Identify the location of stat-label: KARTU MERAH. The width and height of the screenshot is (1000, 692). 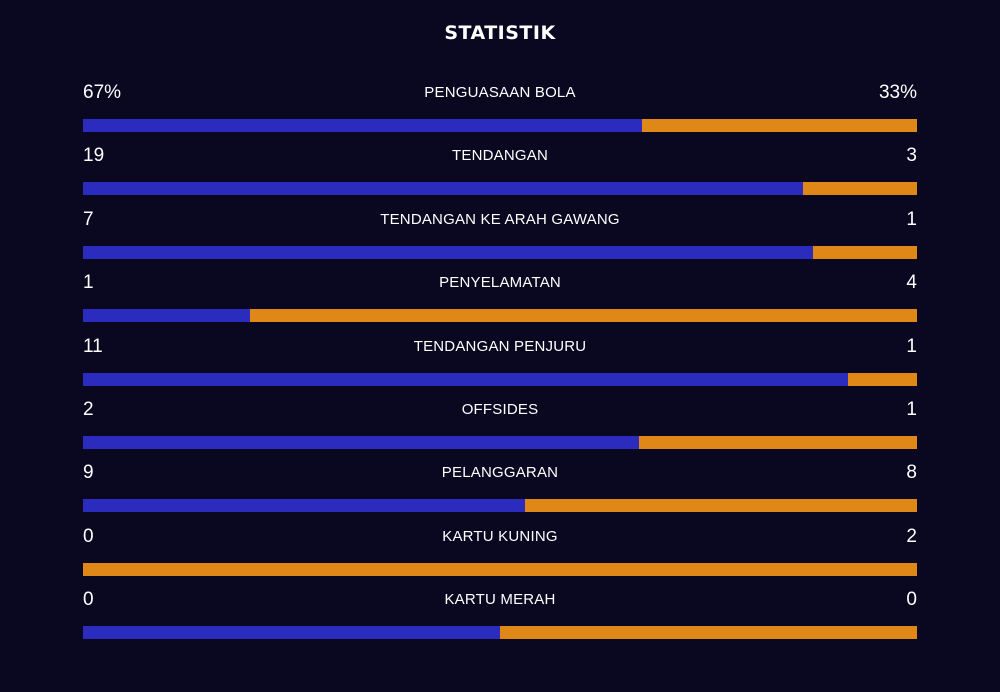
(500, 600).